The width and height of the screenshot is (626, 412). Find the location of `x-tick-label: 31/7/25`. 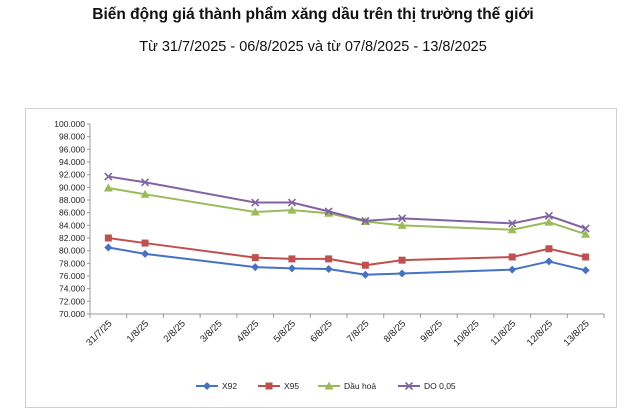

x-tick-label: 31/7/25 is located at coordinates (99, 333).